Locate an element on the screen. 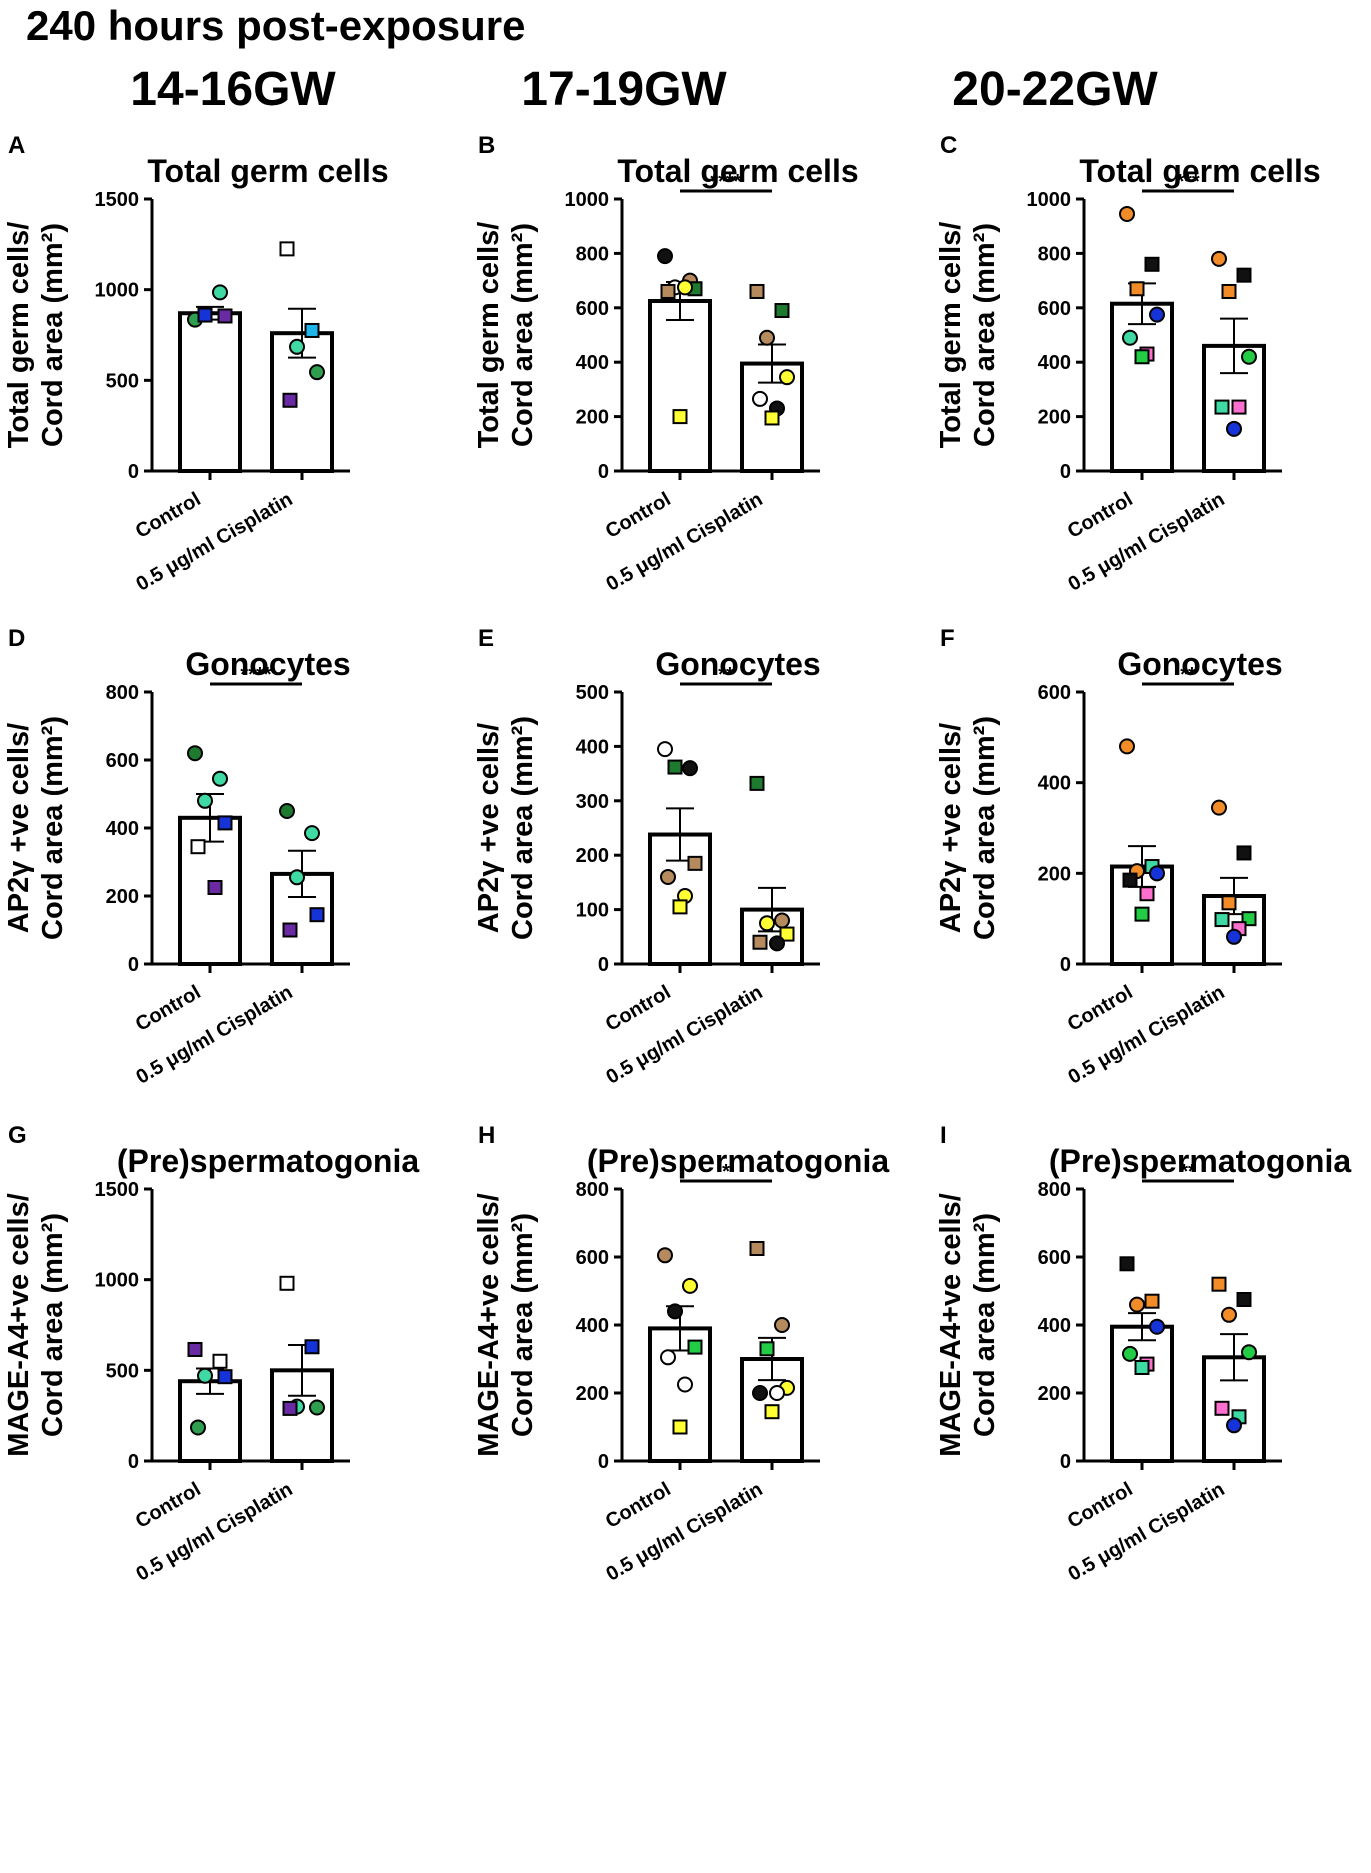 Image resolution: width=1371 pixels, height=1873 pixels. panel-title: Gonocytes is located at coordinates (267, 664).